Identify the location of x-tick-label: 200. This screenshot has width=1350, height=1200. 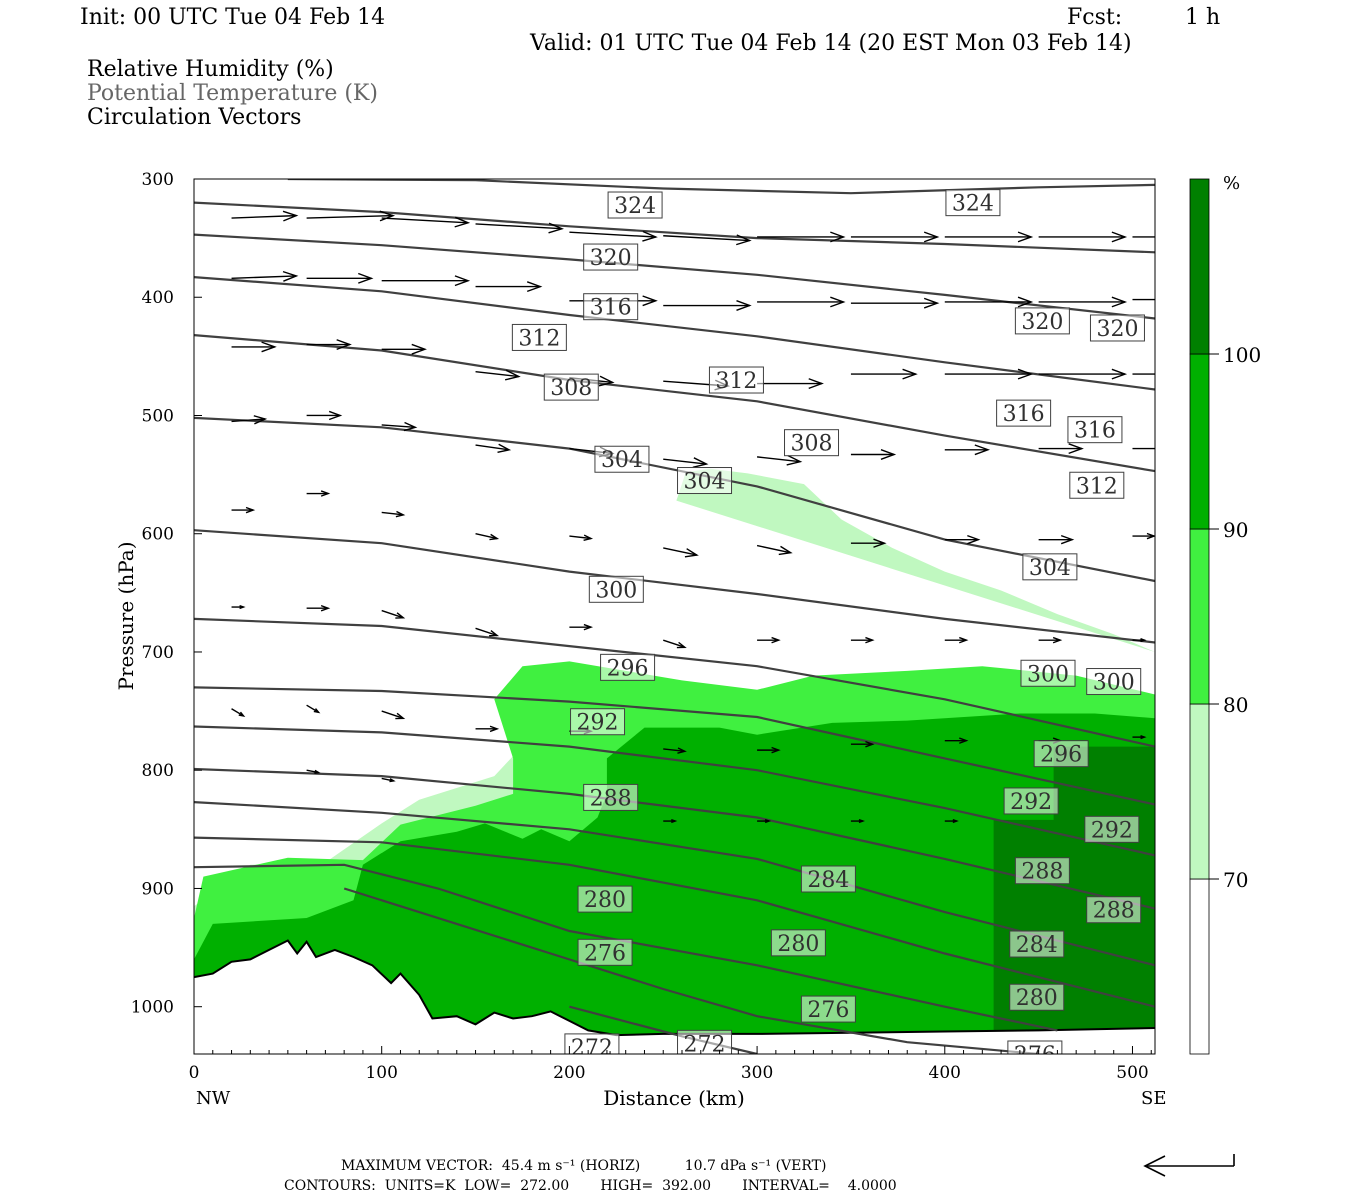
(569, 1073).